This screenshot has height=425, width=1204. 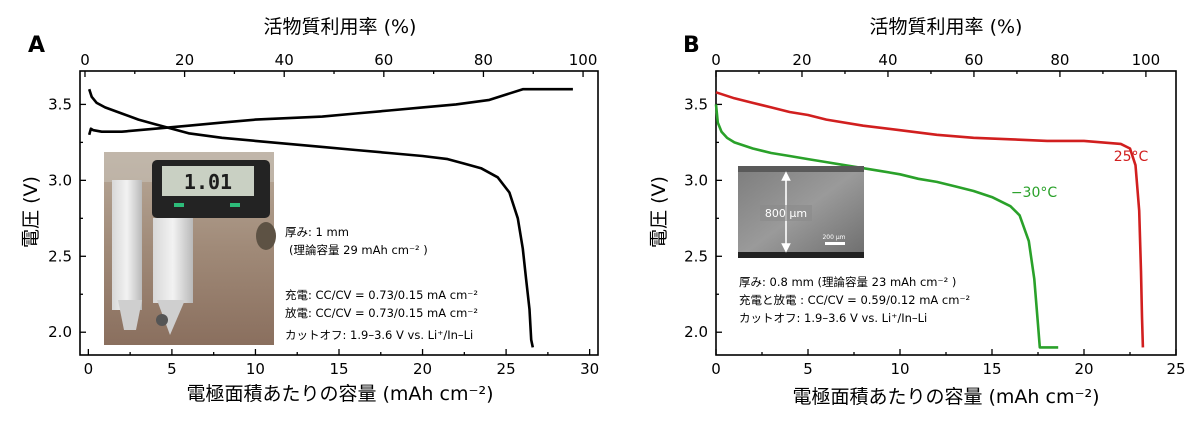 What do you see at coordinates (381, 313) in the screenshot?
I see `panel-a-annotation-discharge: 放電: CC/CV = 0.73/0.15 mA cm⁻²` at bounding box center [381, 313].